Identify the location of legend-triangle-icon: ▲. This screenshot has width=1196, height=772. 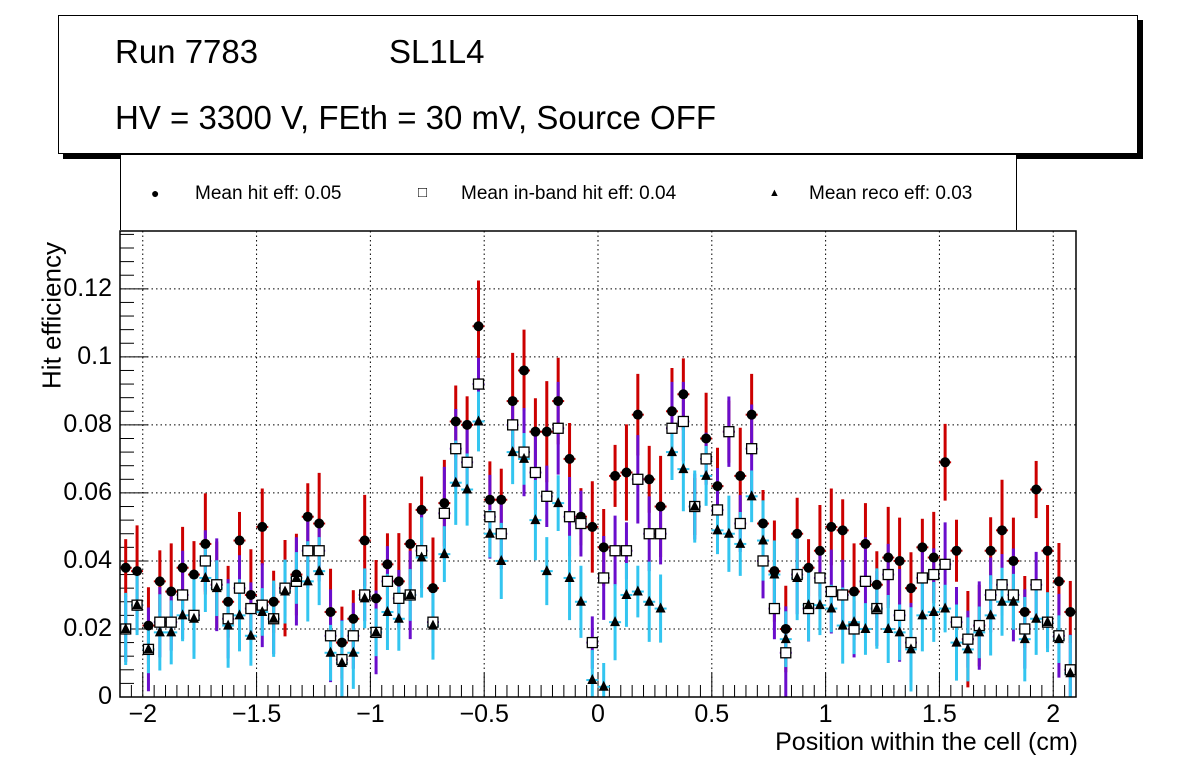
(774, 193).